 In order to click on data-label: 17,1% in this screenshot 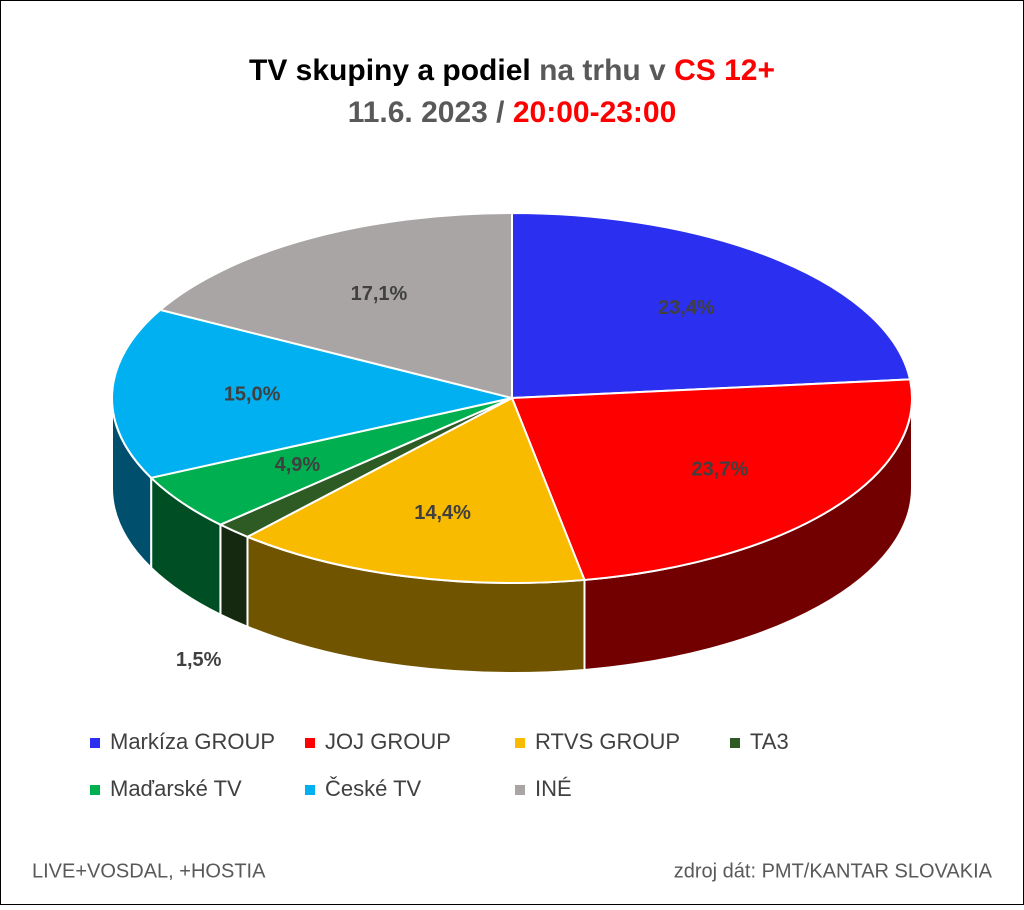, I will do `click(379, 294)`.